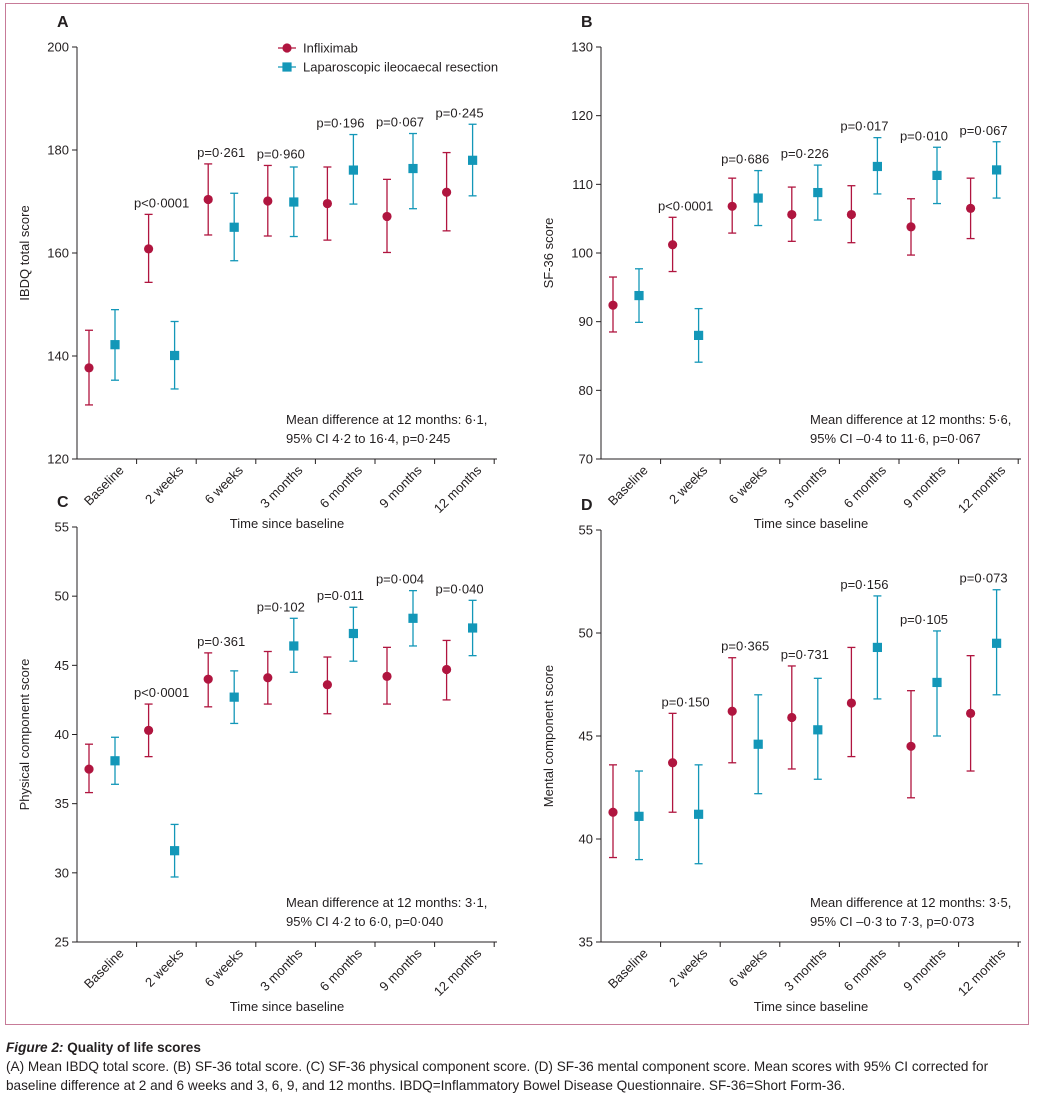 This screenshot has height=1099, width=1039. Describe the element at coordinates (134, 1047) in the screenshot. I see `caption-title: Quality of life scores` at that location.